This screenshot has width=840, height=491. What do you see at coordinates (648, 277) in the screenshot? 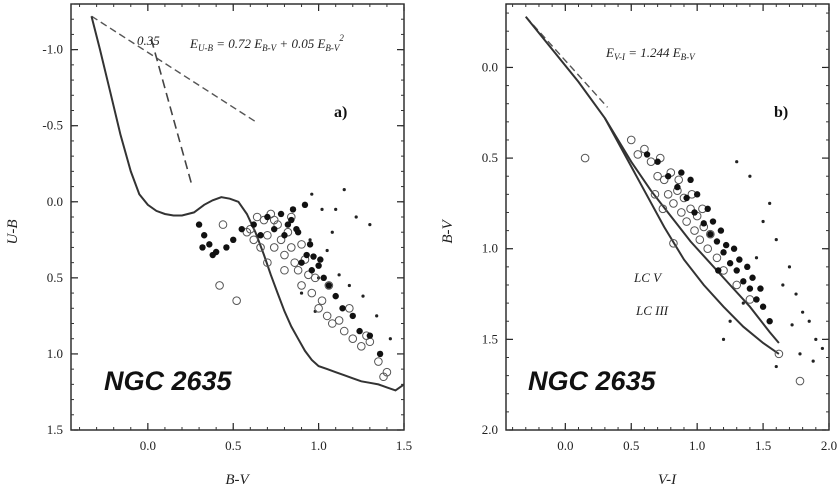
I see `panel-b-lc-v-label: LC V` at bounding box center [648, 277].